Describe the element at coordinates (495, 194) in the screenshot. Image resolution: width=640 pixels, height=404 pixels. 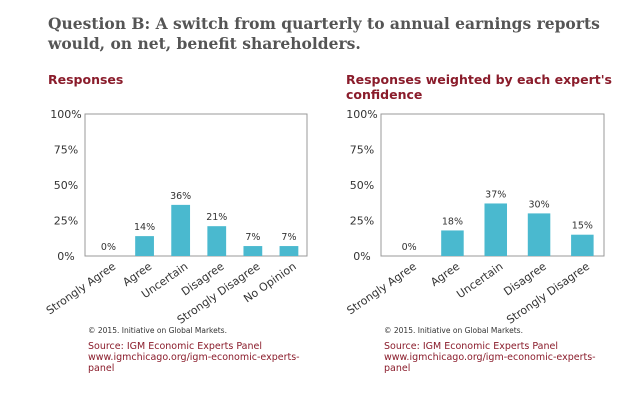
I see `data-label-uncertain: 37%` at that location.